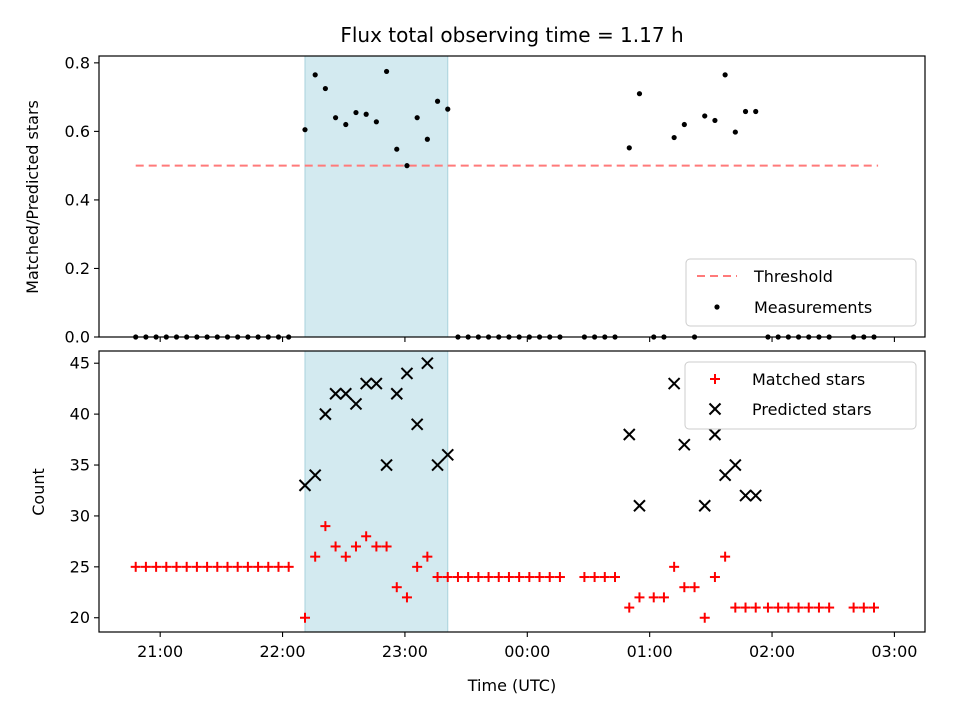  I want to click on top-y-tick-label: 0.6, so click(77, 131).